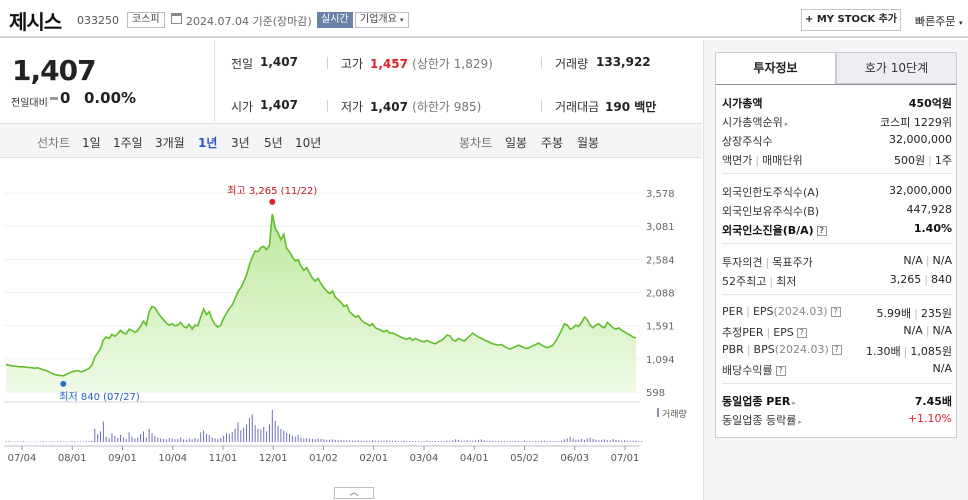  I want to click on quick-order-dropdown: 빠른주문 ▾, so click(939, 21).